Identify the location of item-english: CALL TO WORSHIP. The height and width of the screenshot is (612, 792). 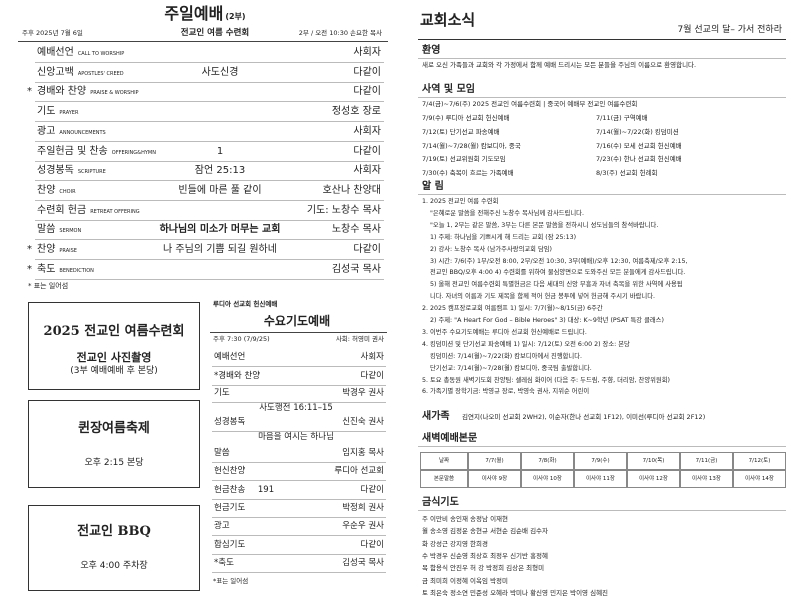
(101, 54).